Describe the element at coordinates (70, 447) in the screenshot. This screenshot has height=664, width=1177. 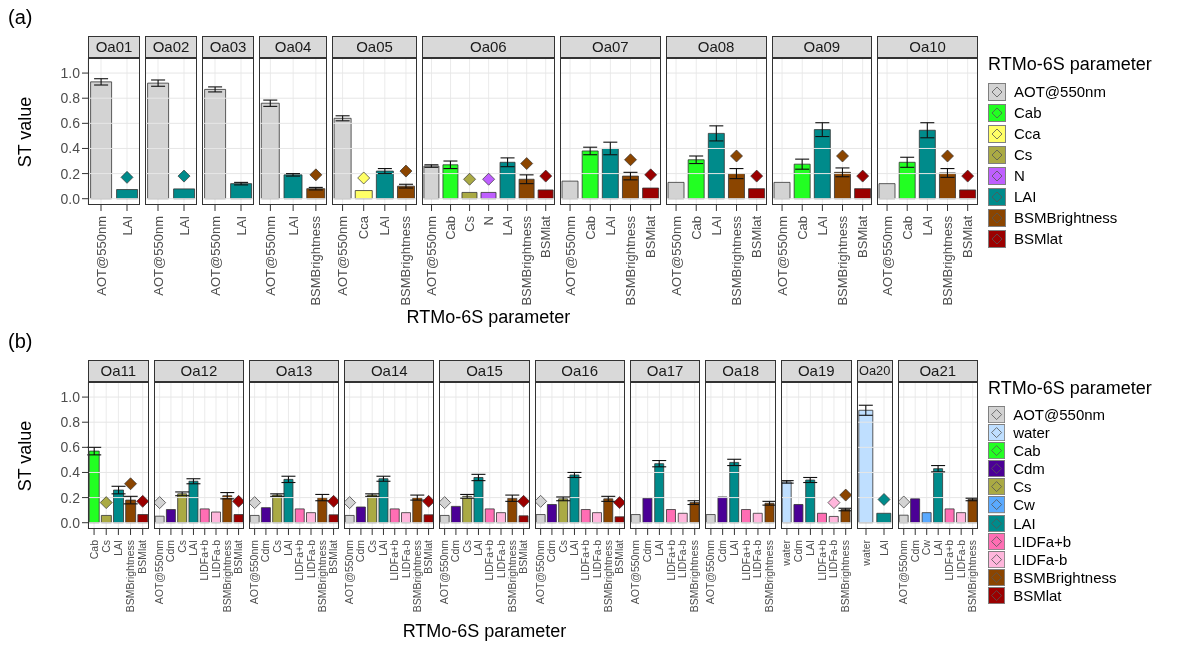
I see `y-tick-label: 0.6` at that location.